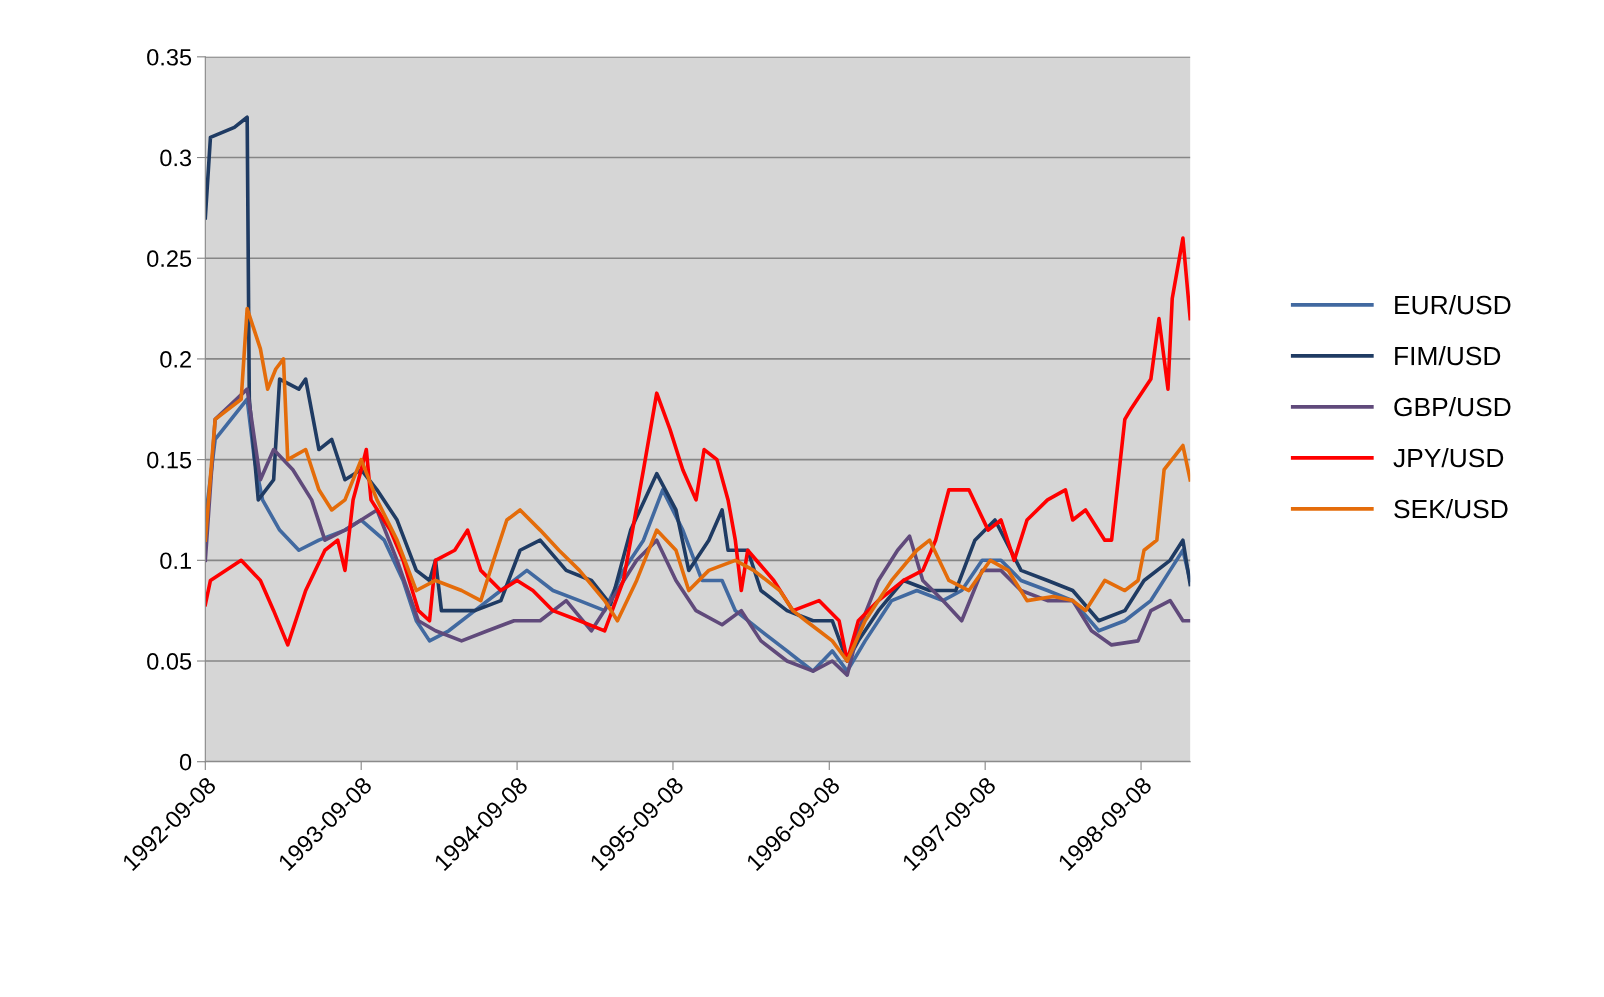  I want to click on y-tick-label: 0.3, so click(176, 158).